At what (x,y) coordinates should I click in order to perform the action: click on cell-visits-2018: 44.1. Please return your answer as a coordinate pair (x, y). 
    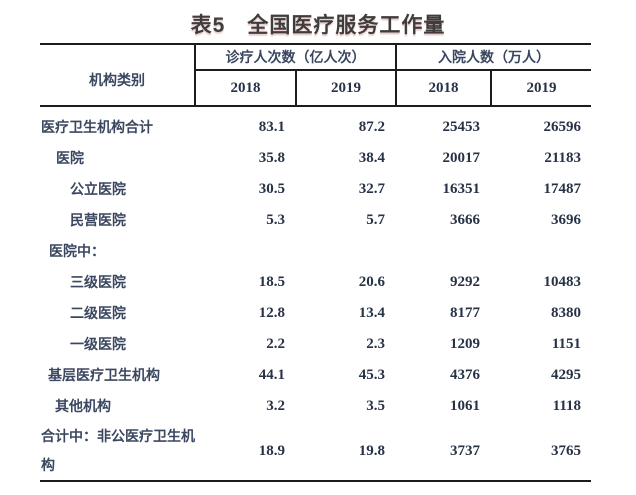
    Looking at the image, I should click on (271, 375).